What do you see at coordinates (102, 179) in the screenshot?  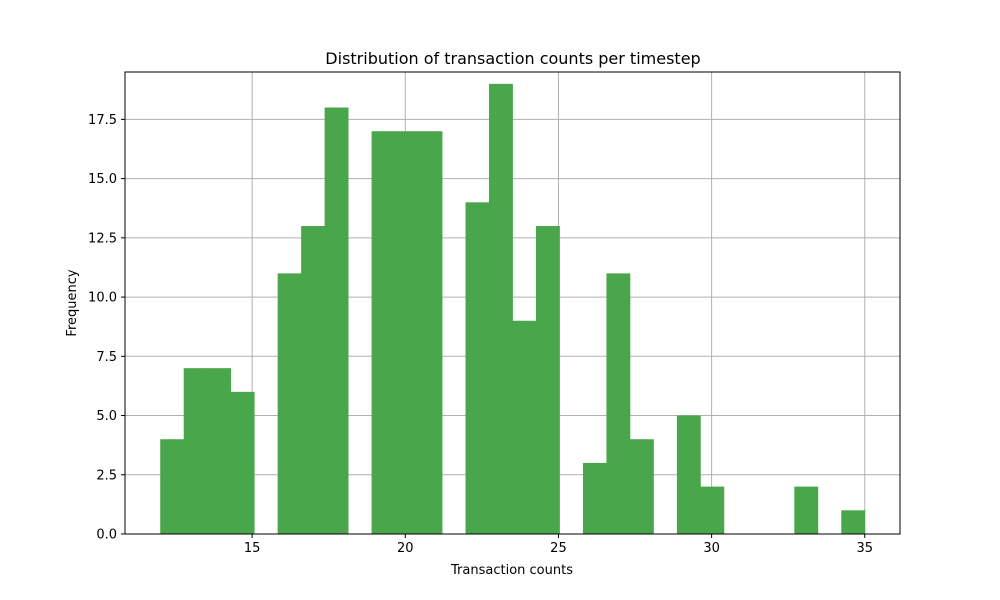 I see `y-tick-label: 15.0` at bounding box center [102, 179].